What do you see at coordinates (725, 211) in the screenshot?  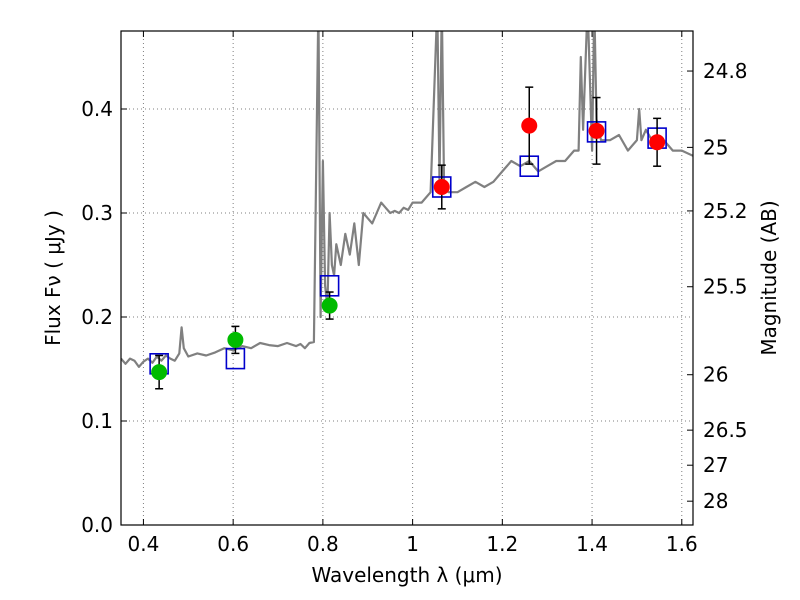 I see `y2-tick-label: 25.2` at bounding box center [725, 211].